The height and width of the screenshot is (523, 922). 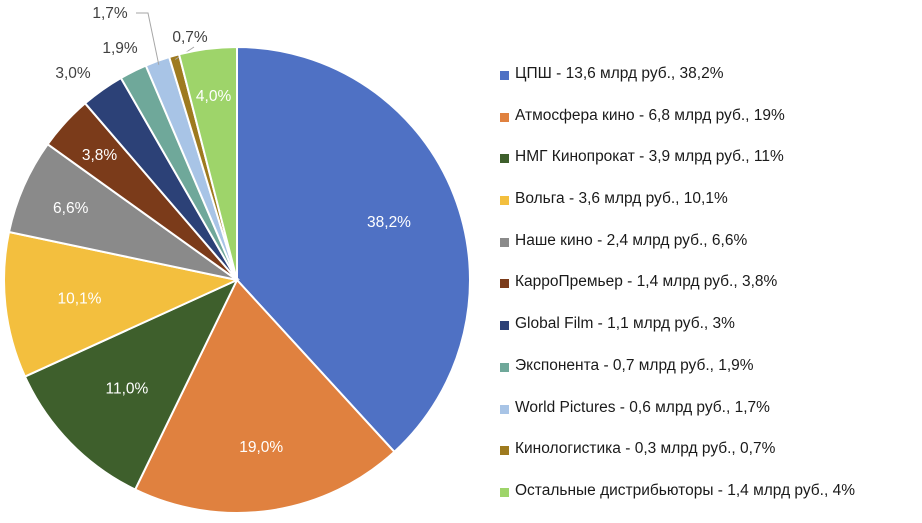 What do you see at coordinates (650, 115) in the screenshot?
I see `legend-label: Атмосфера кино - 6,8 млрд руб., 19%` at bounding box center [650, 115].